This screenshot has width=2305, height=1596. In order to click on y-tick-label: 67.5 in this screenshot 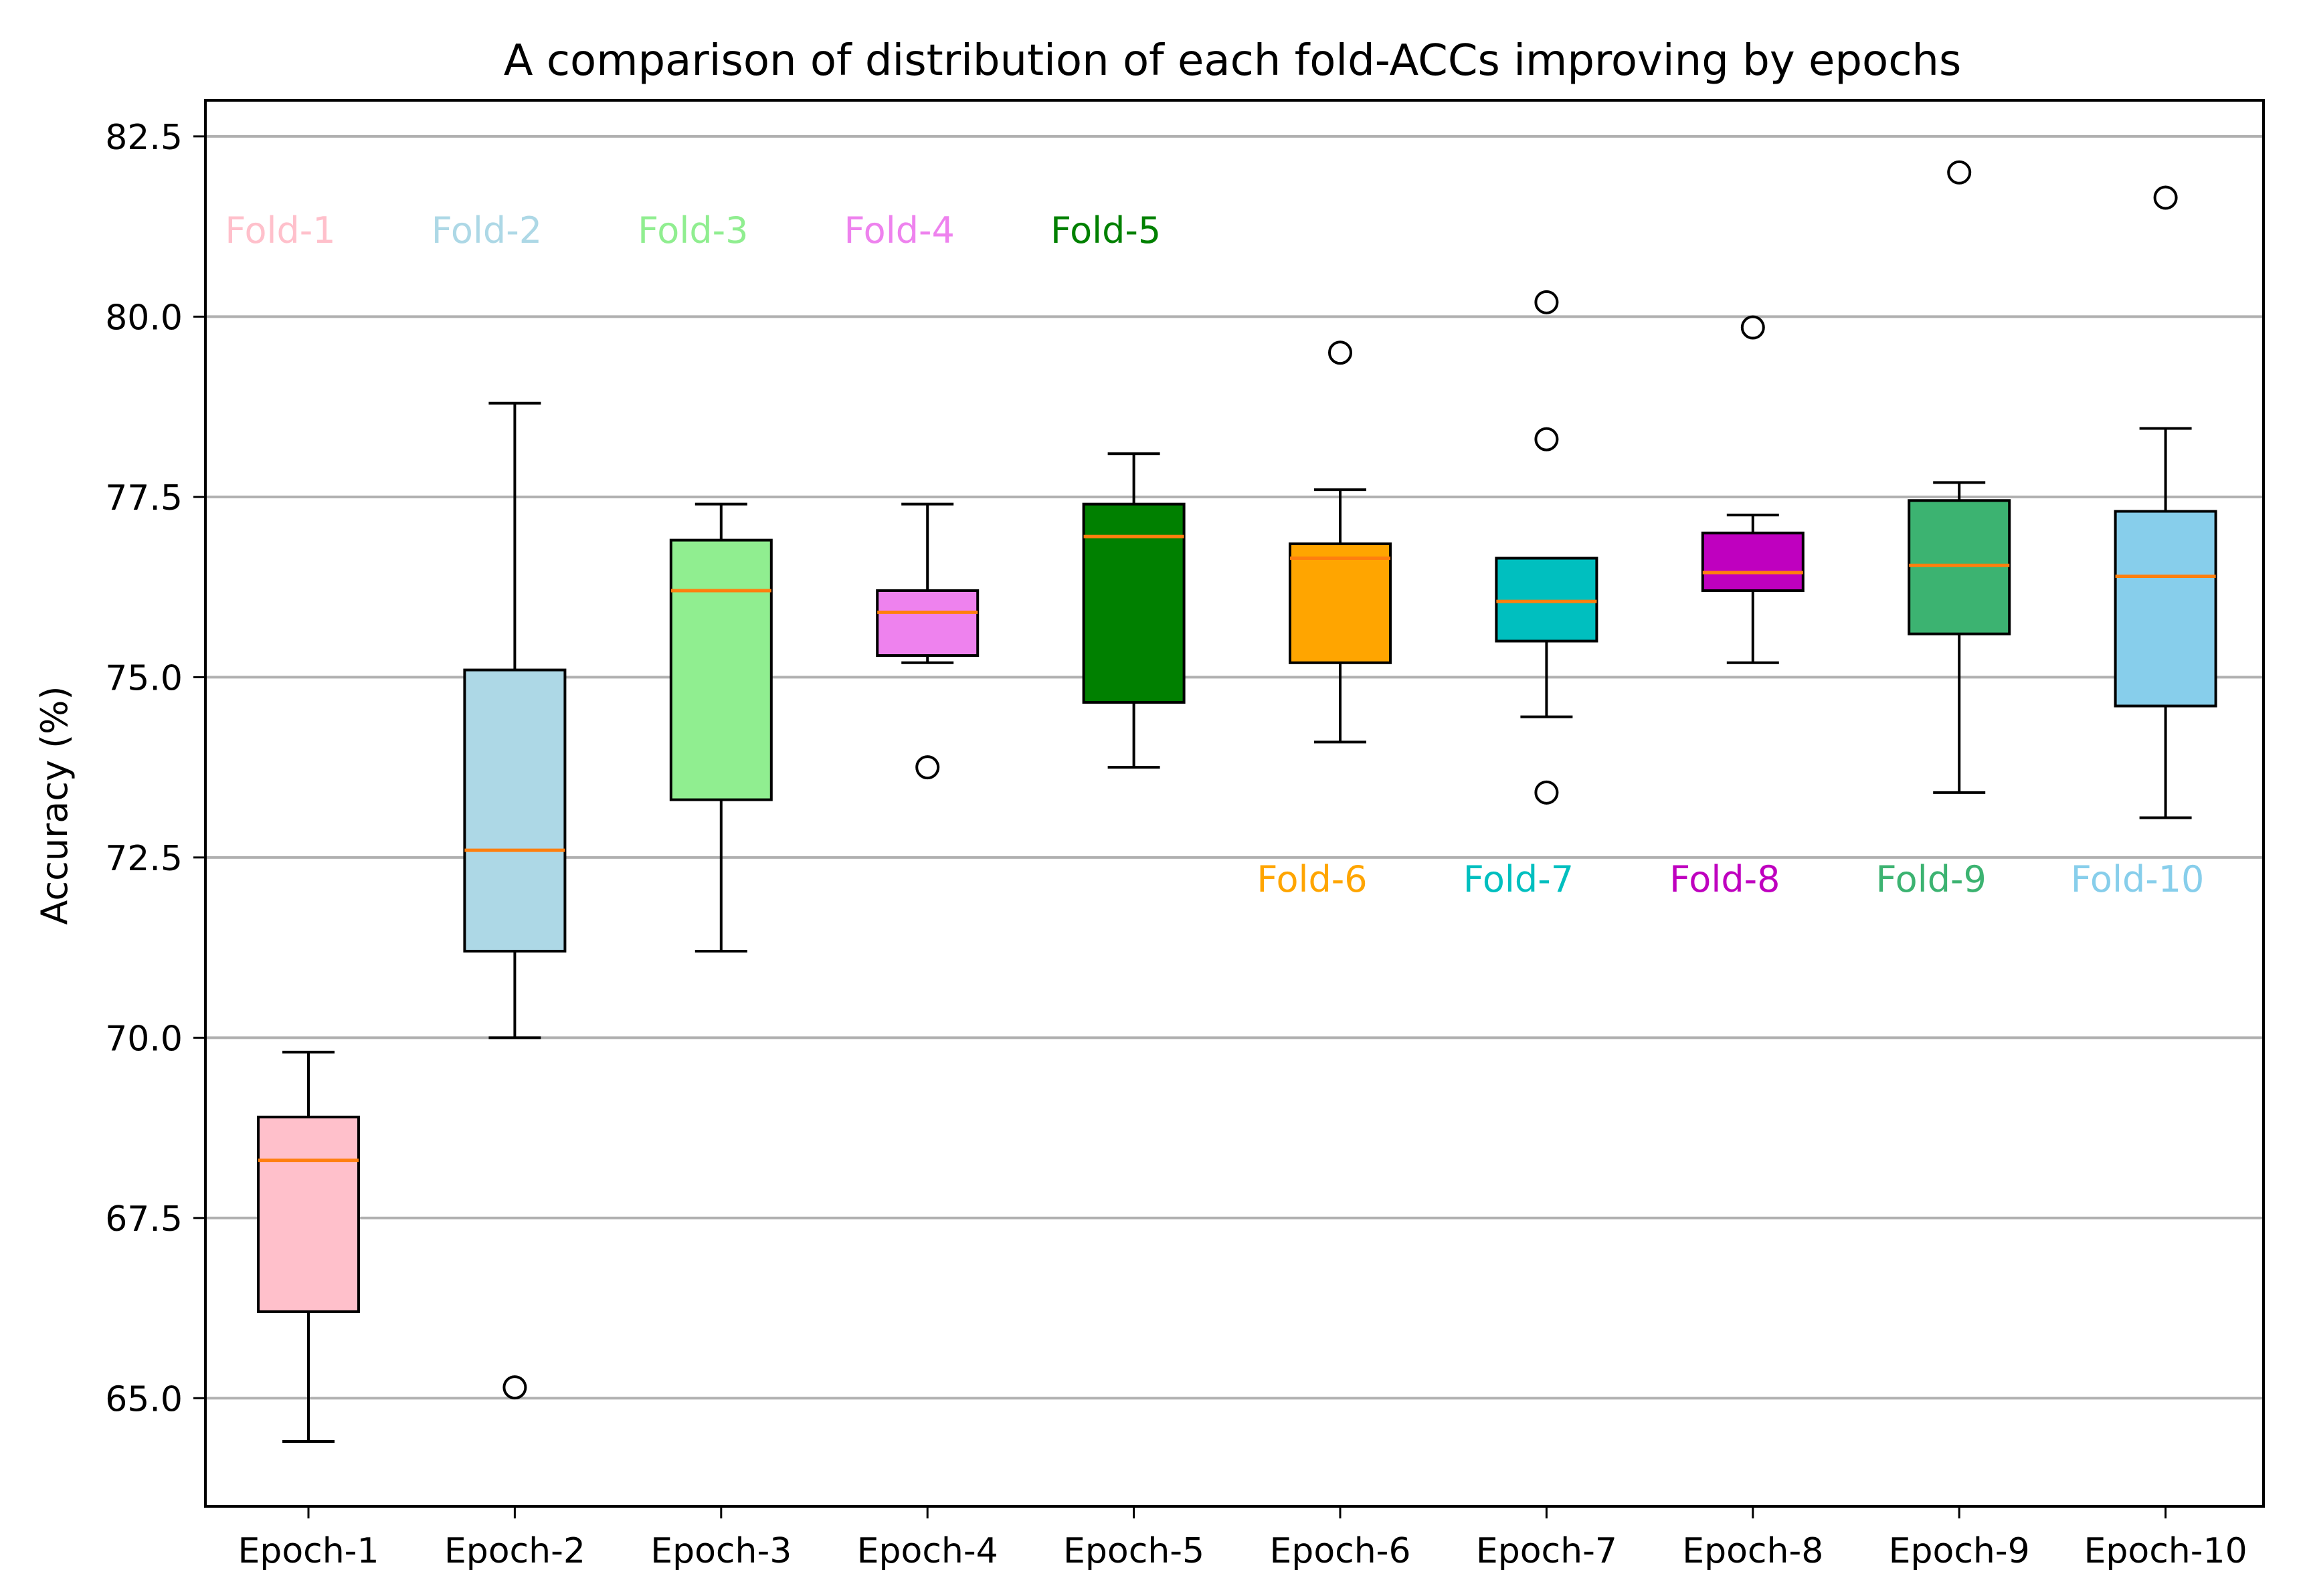, I will do `click(144, 1219)`.